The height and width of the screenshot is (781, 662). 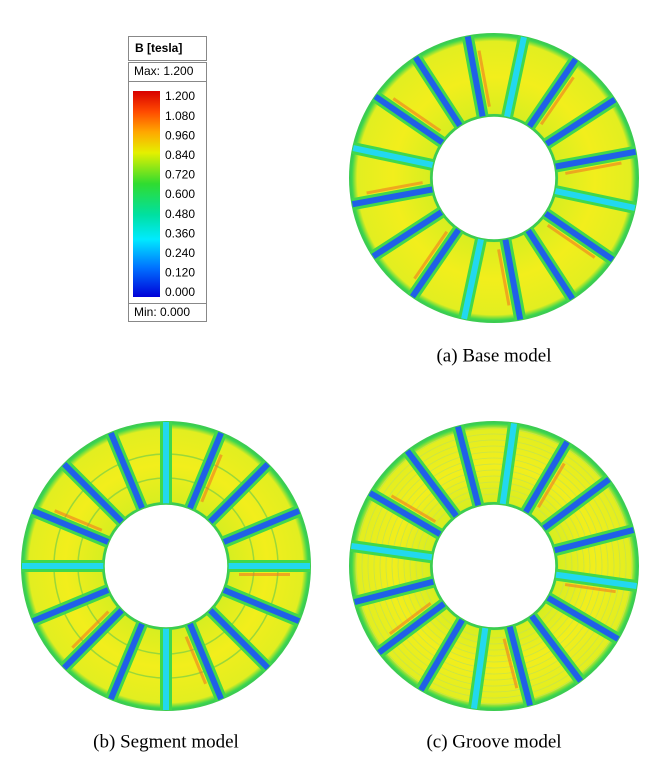 I want to click on groove-line, so click(x=494, y=566).